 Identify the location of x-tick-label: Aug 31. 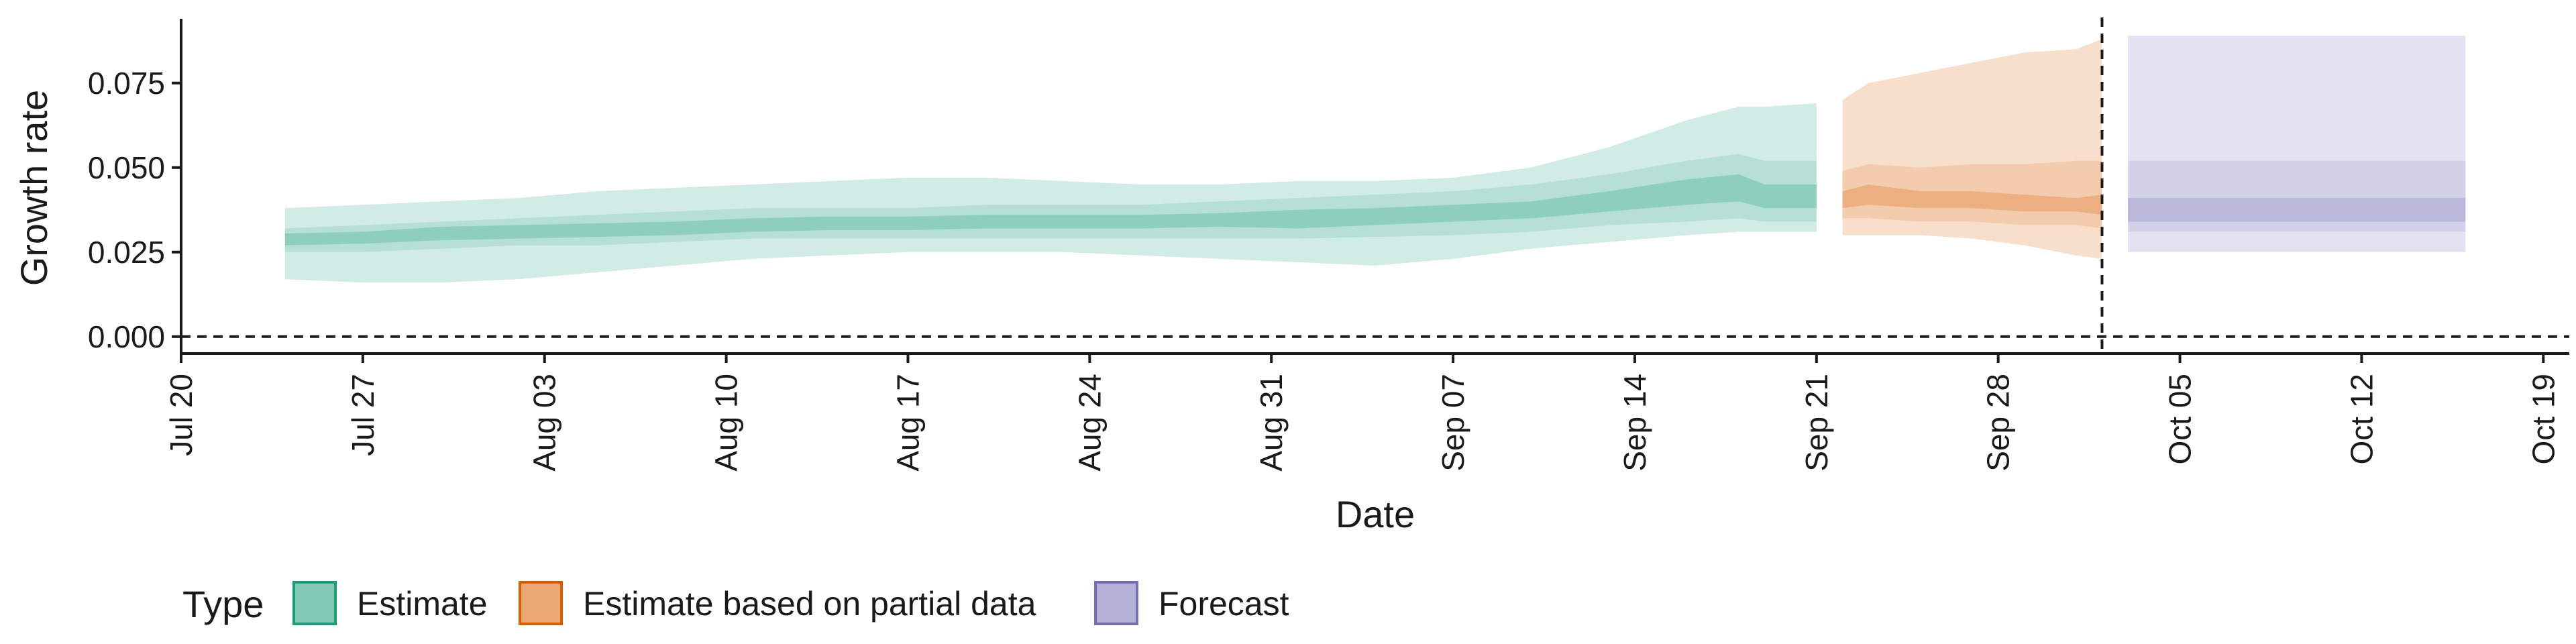
(1271, 423).